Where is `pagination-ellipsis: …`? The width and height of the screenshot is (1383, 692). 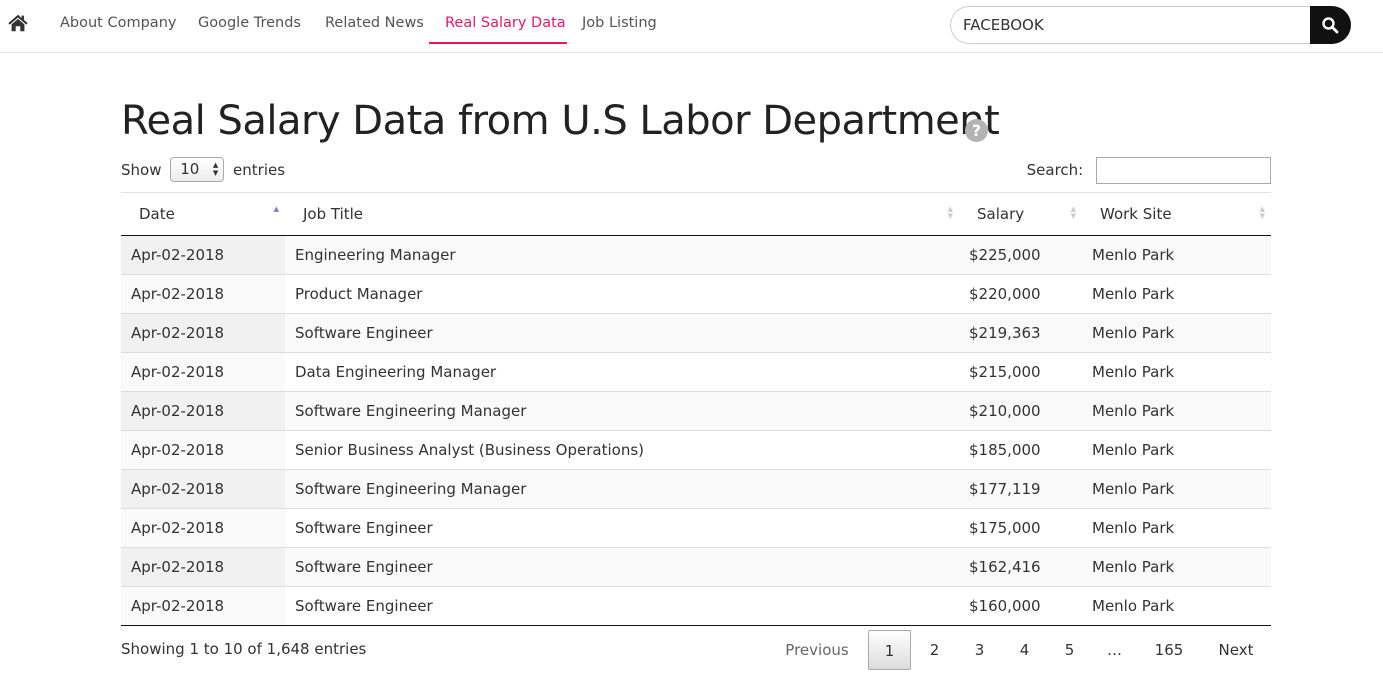
pagination-ellipsis: … is located at coordinates (1114, 650).